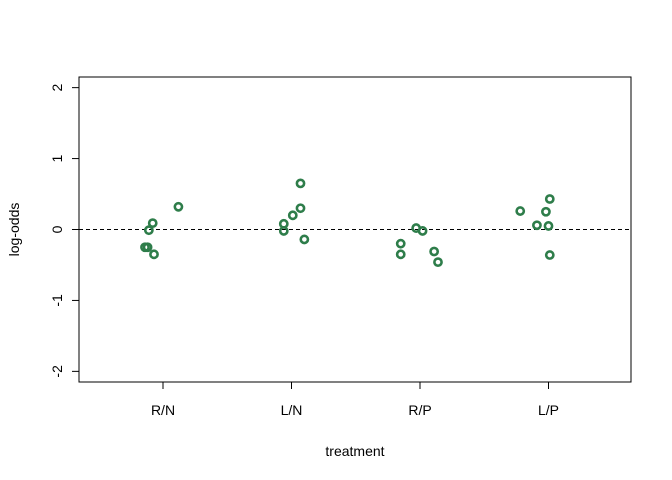  What do you see at coordinates (355, 400) in the screenshot?
I see `x-axis: R/N L/N R/P L/P` at bounding box center [355, 400].